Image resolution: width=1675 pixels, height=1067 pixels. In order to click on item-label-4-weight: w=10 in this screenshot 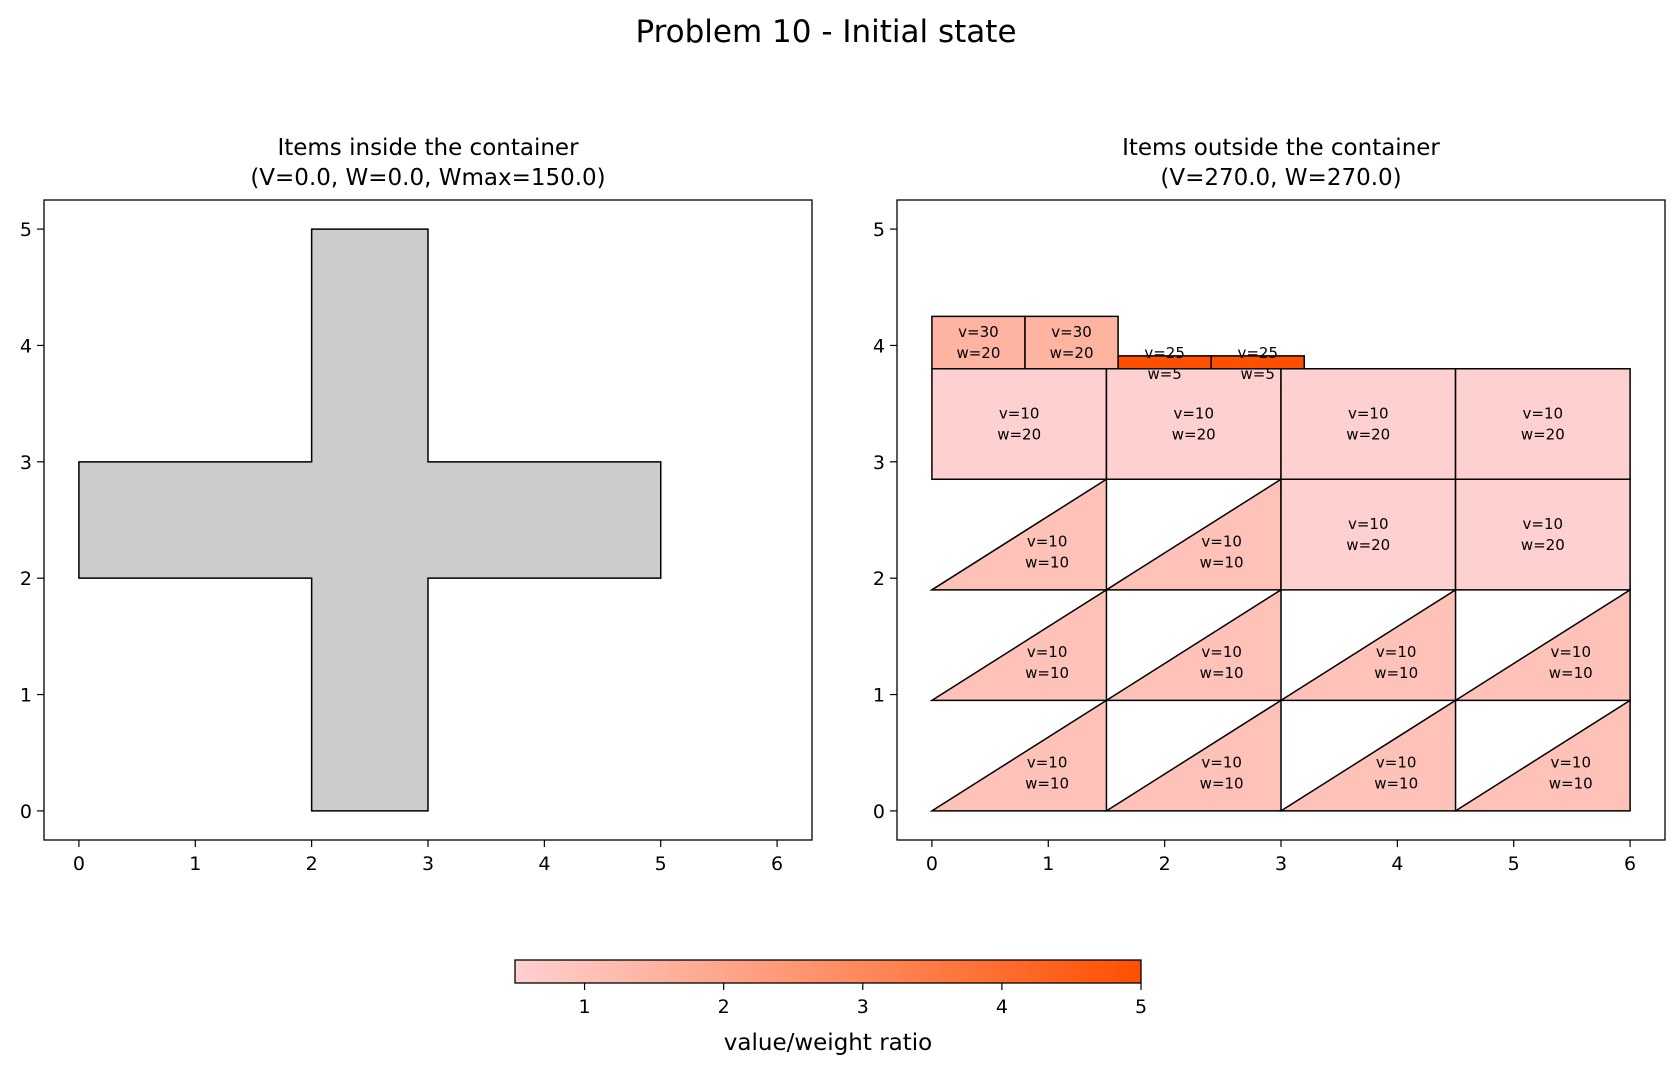, I will do `click(1047, 673)`.